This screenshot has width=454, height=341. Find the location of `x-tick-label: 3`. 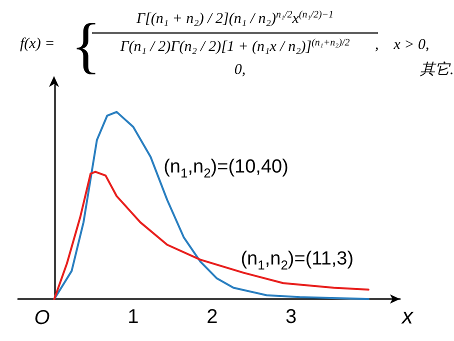

x-tick-label: 3 is located at coordinates (291, 317).